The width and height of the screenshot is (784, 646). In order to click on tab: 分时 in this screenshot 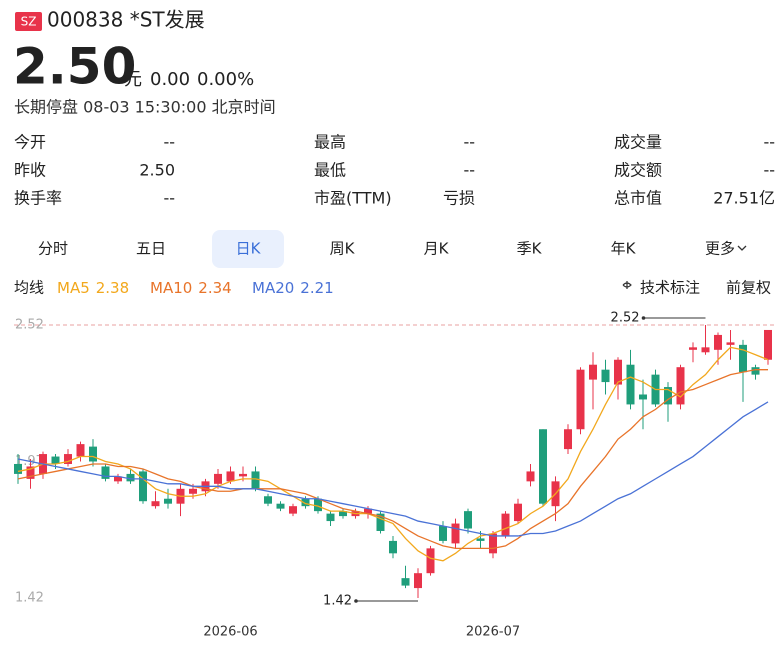, I will do `click(53, 249)`.